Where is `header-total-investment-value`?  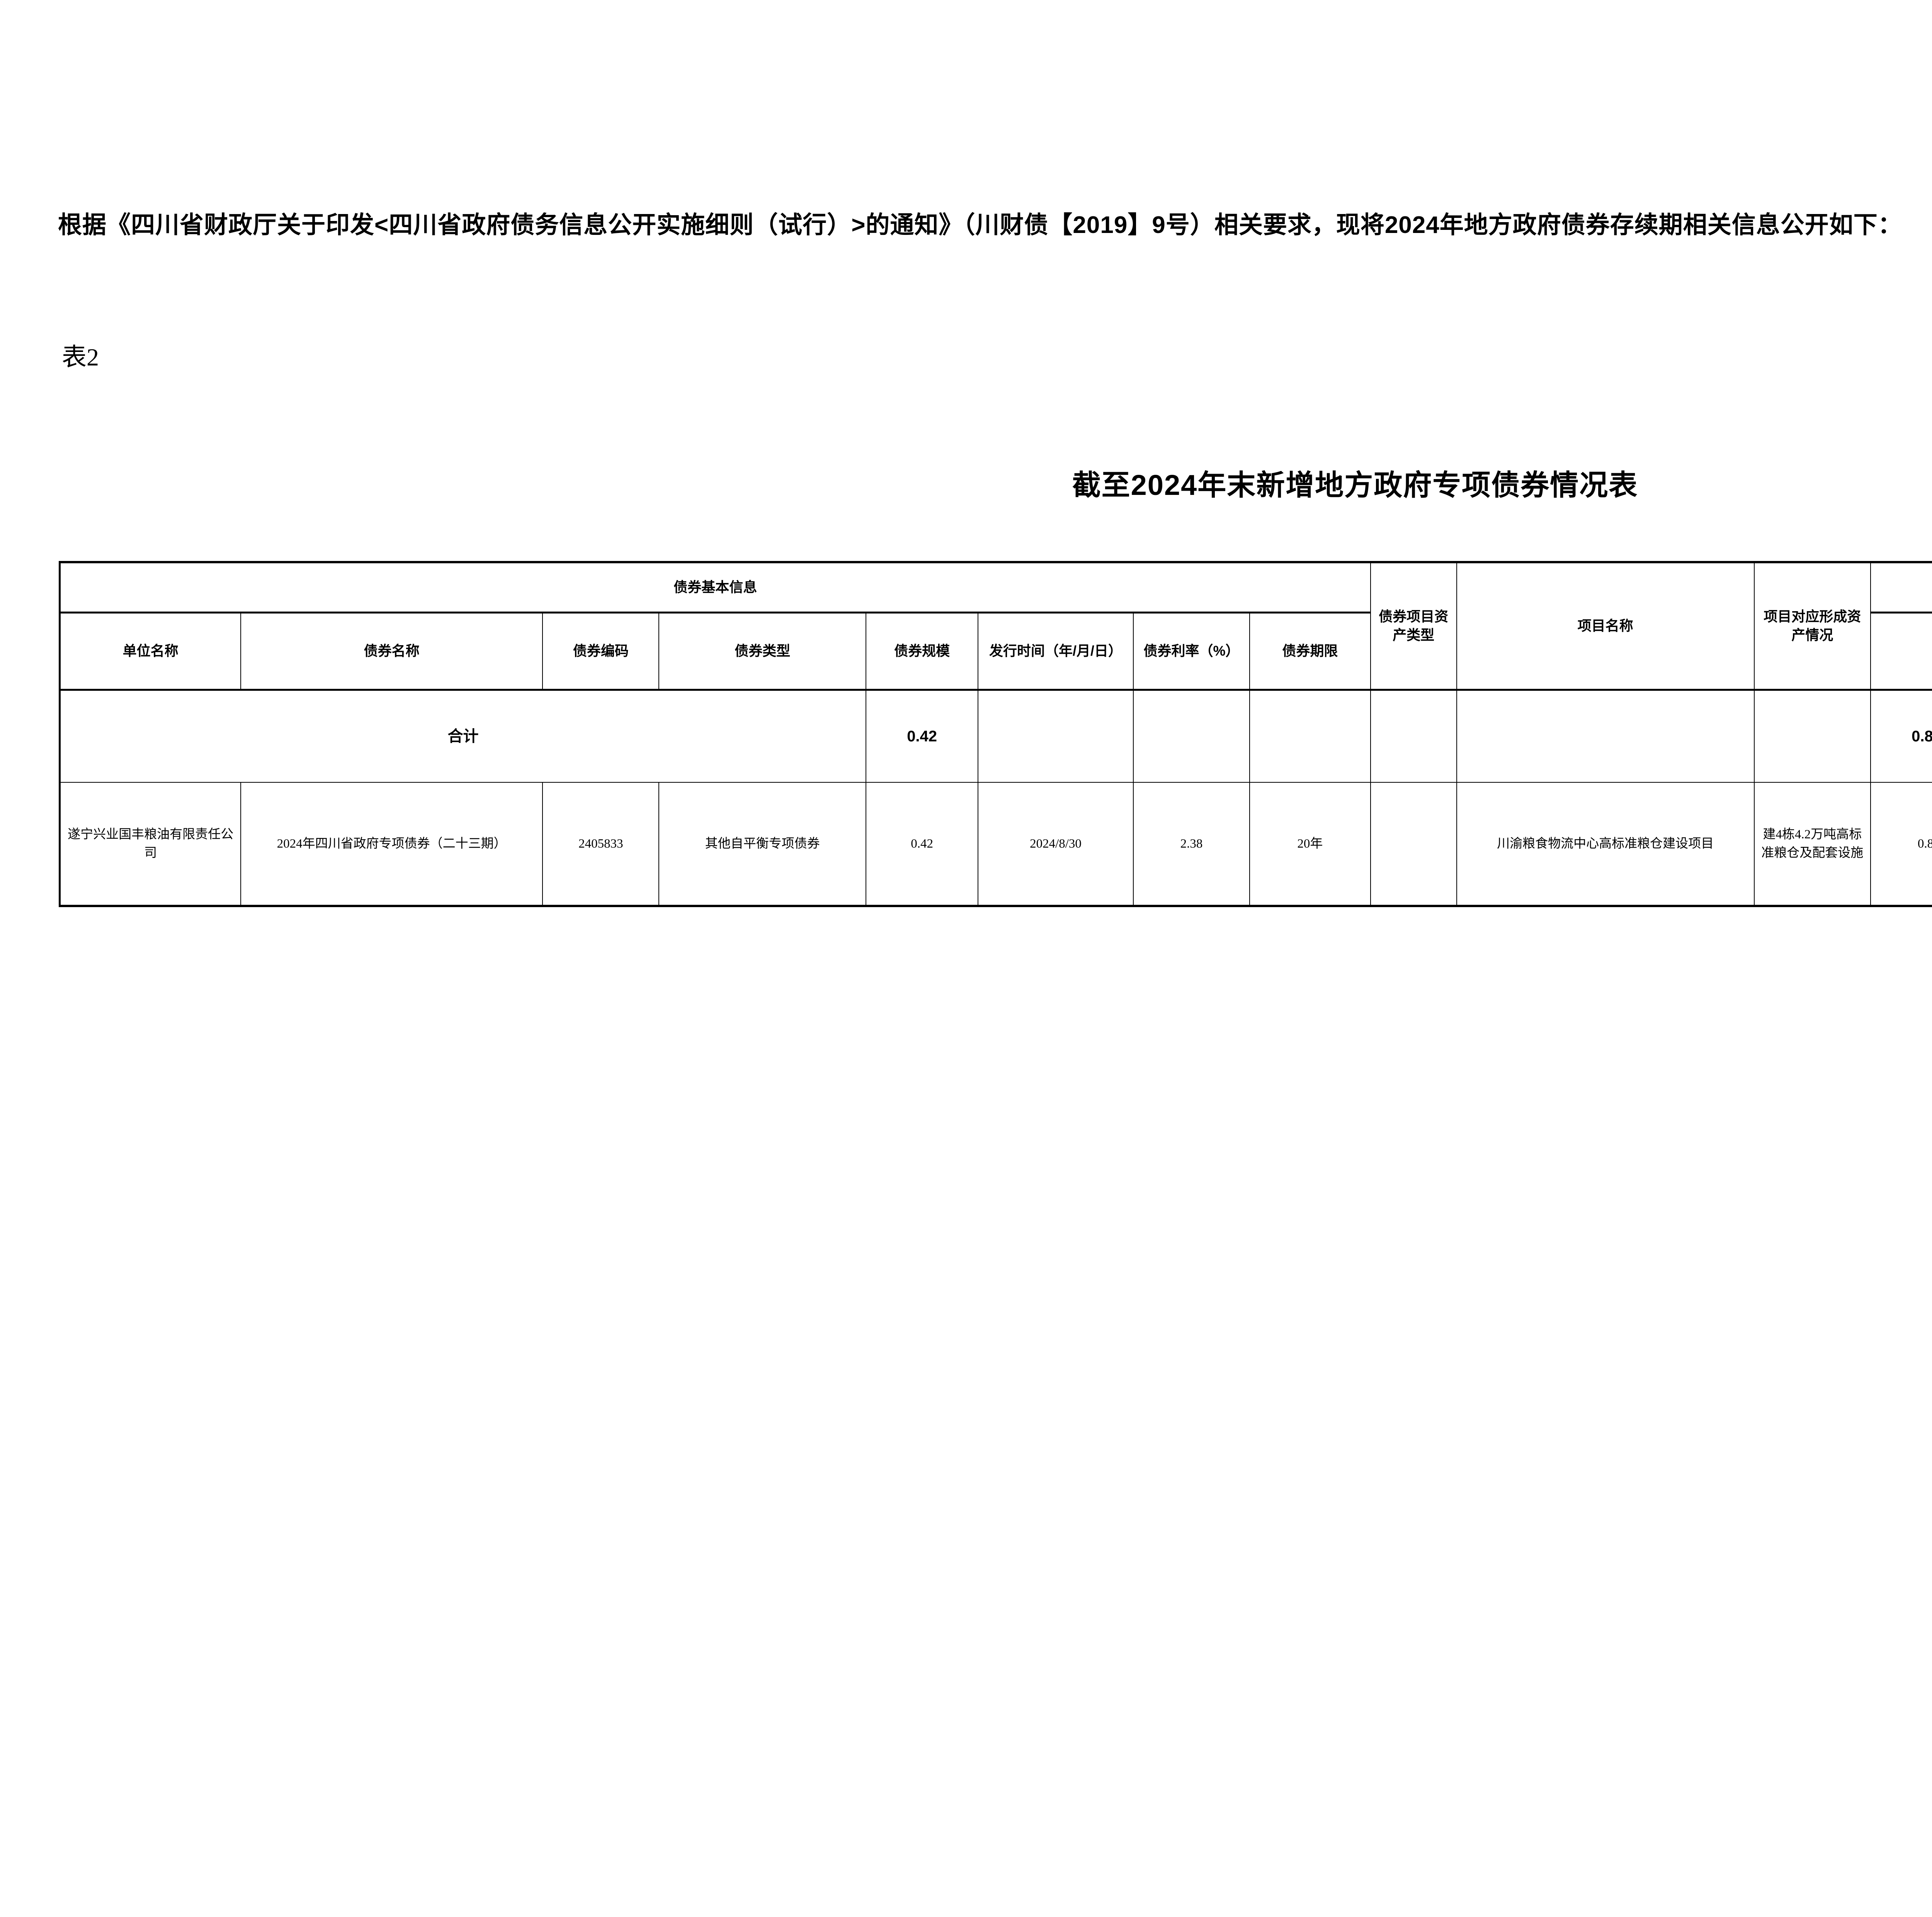
header-total-investment-value is located at coordinates (1901, 652).